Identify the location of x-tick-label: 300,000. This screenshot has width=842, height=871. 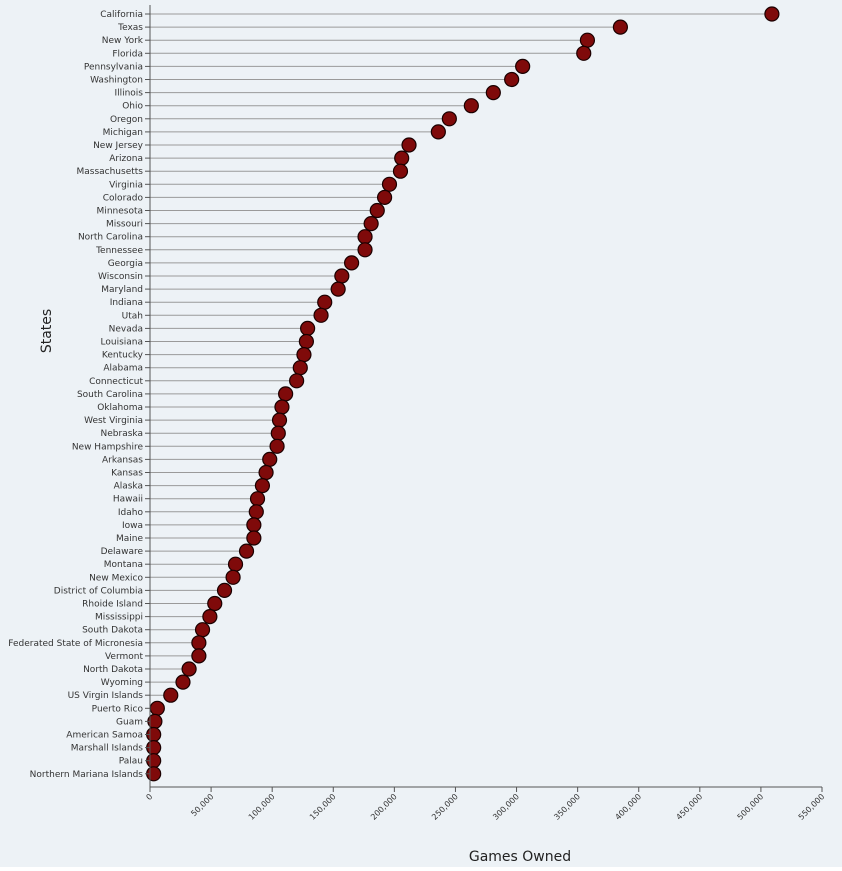
(506, 807).